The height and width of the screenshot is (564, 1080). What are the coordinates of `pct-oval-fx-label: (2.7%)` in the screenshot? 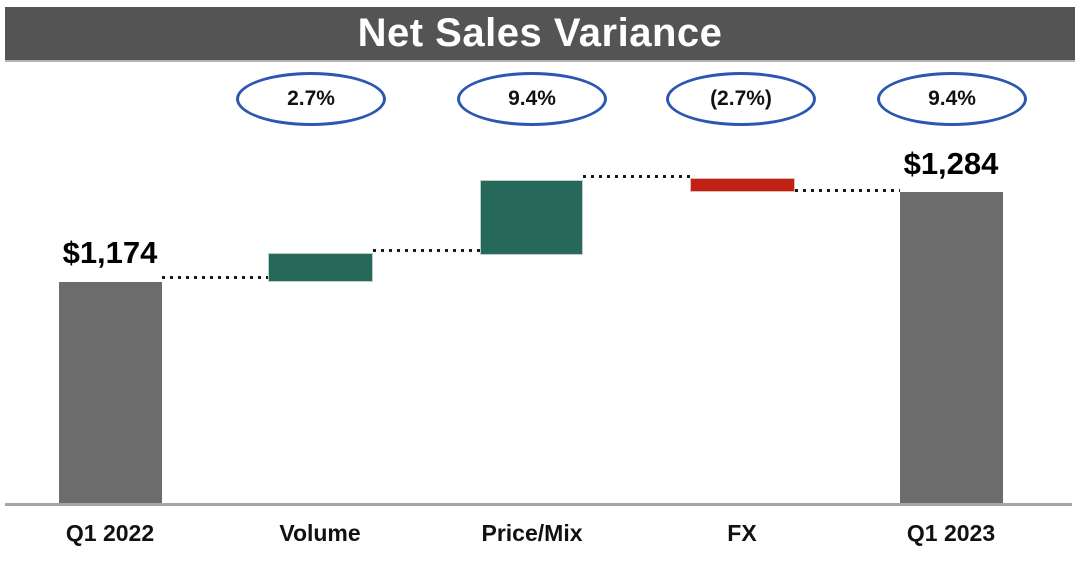 It's located at (741, 98).